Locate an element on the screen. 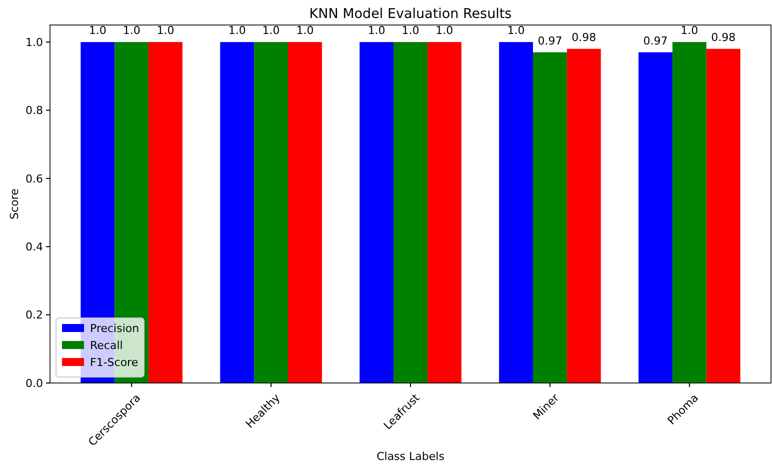 The width and height of the screenshot is (772, 465). chart-title: KNN Model Evaluation Results is located at coordinates (410, 14).